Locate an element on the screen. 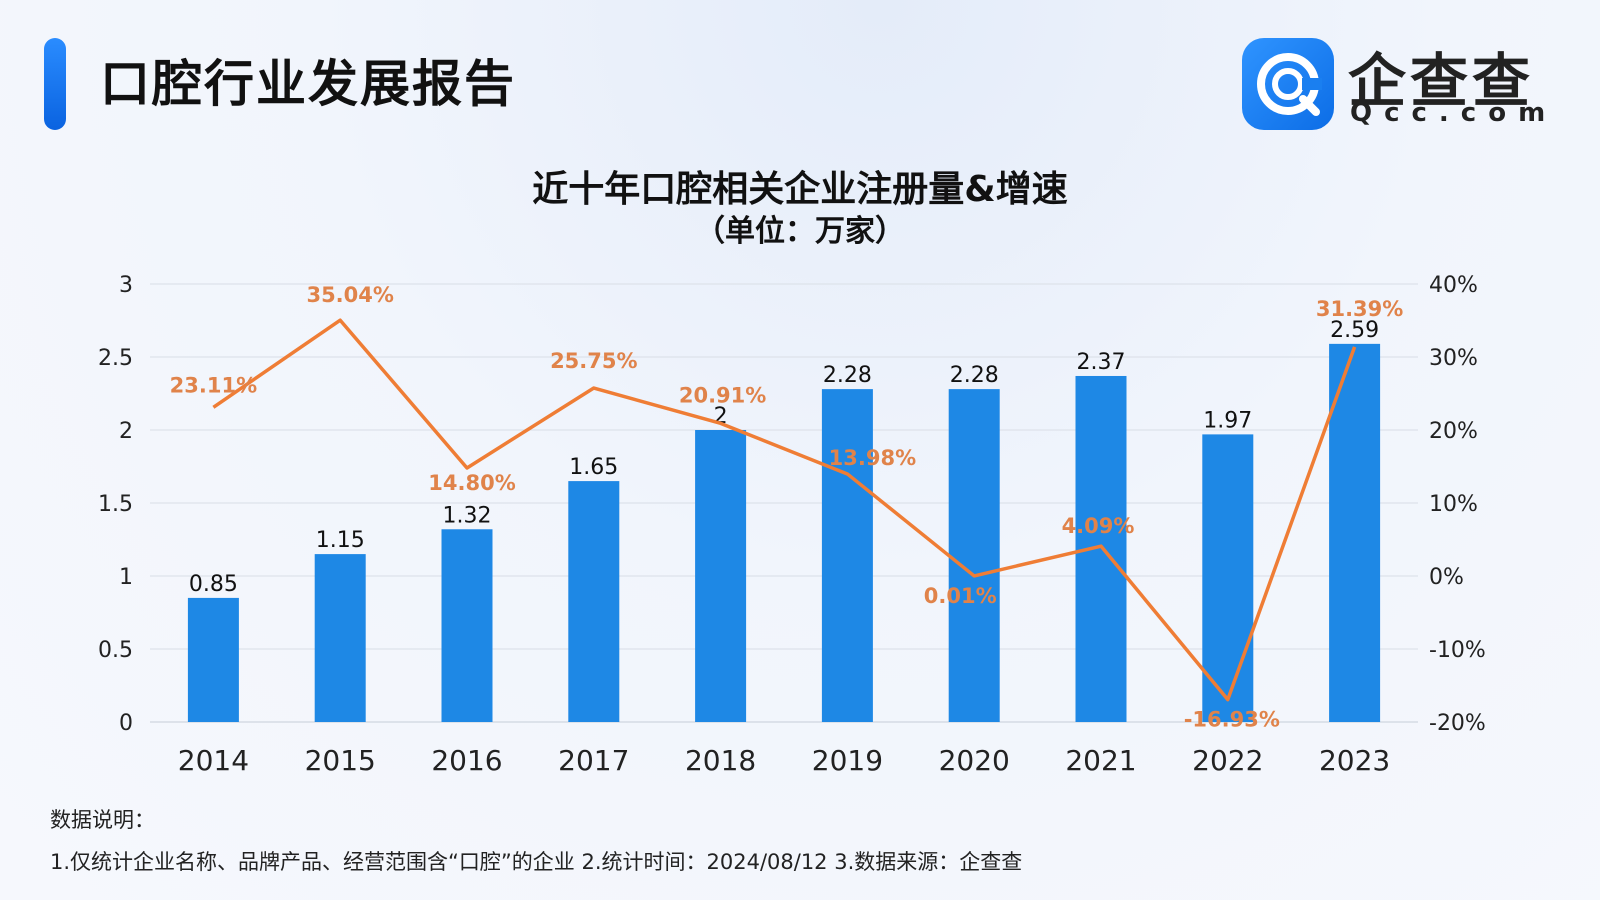 The height and width of the screenshot is (900, 1600). growth-rate-label: 35.04% is located at coordinates (349, 295).